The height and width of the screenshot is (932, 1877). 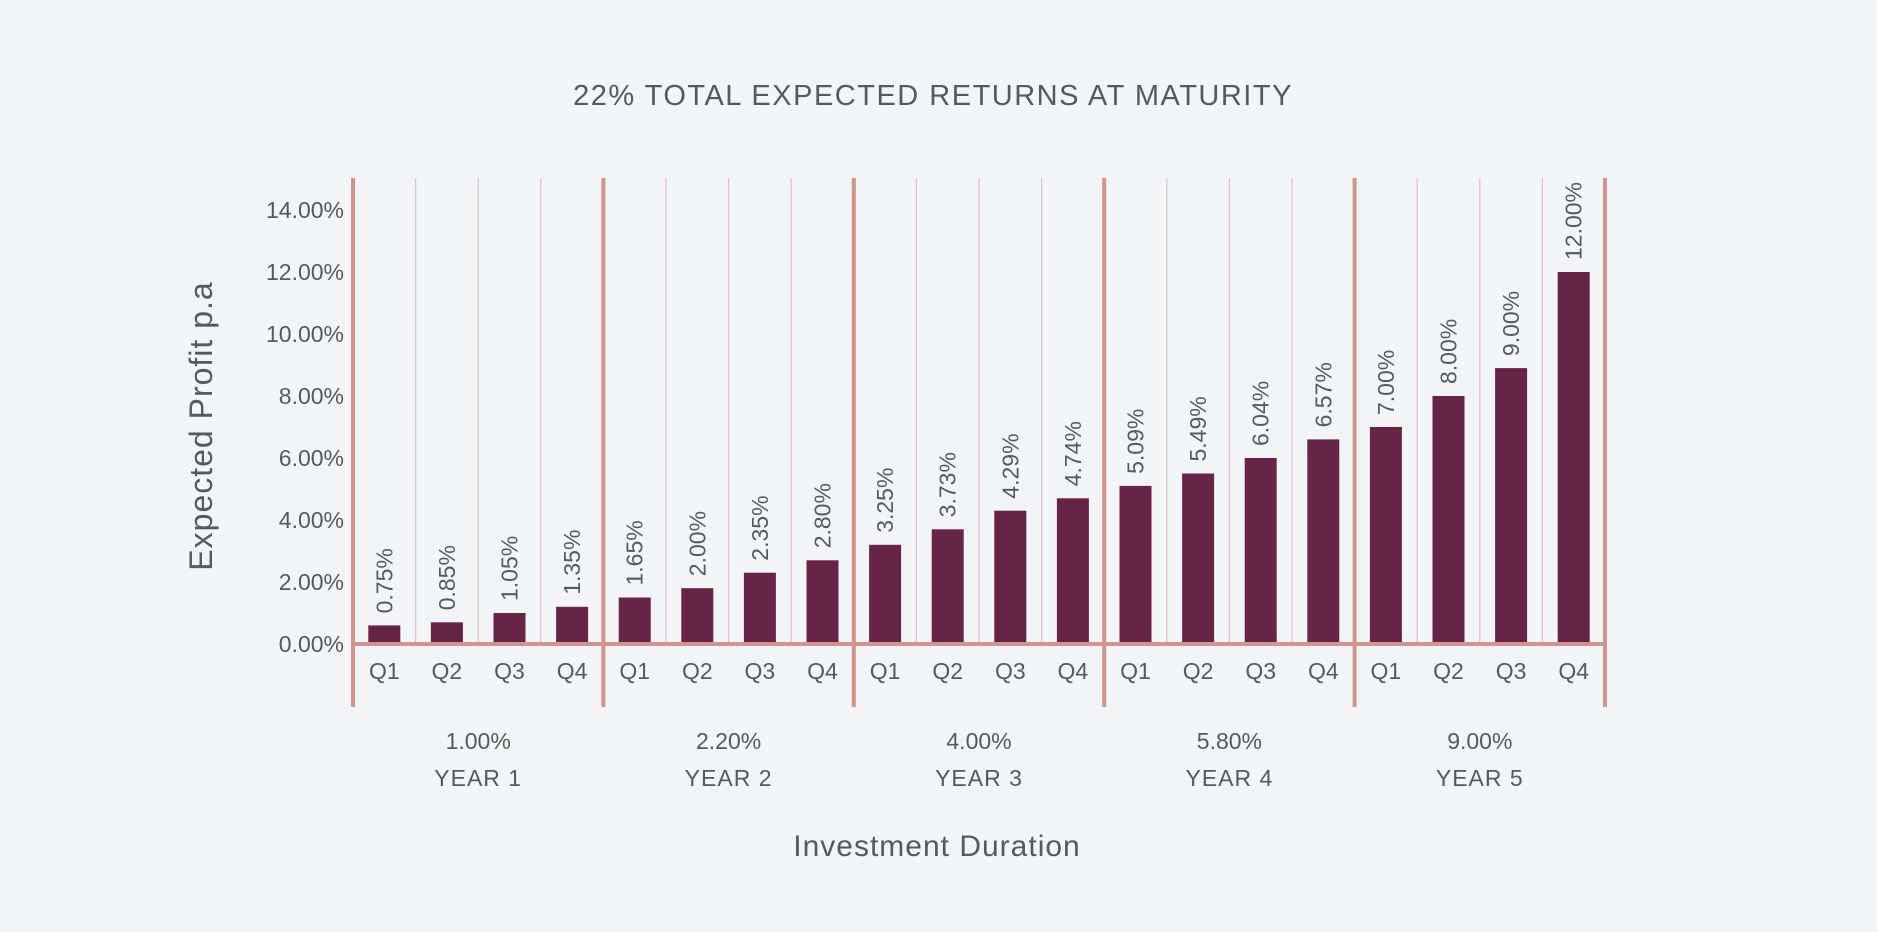 What do you see at coordinates (936, 846) in the screenshot?
I see `x-axis-label: Investment Duration` at bounding box center [936, 846].